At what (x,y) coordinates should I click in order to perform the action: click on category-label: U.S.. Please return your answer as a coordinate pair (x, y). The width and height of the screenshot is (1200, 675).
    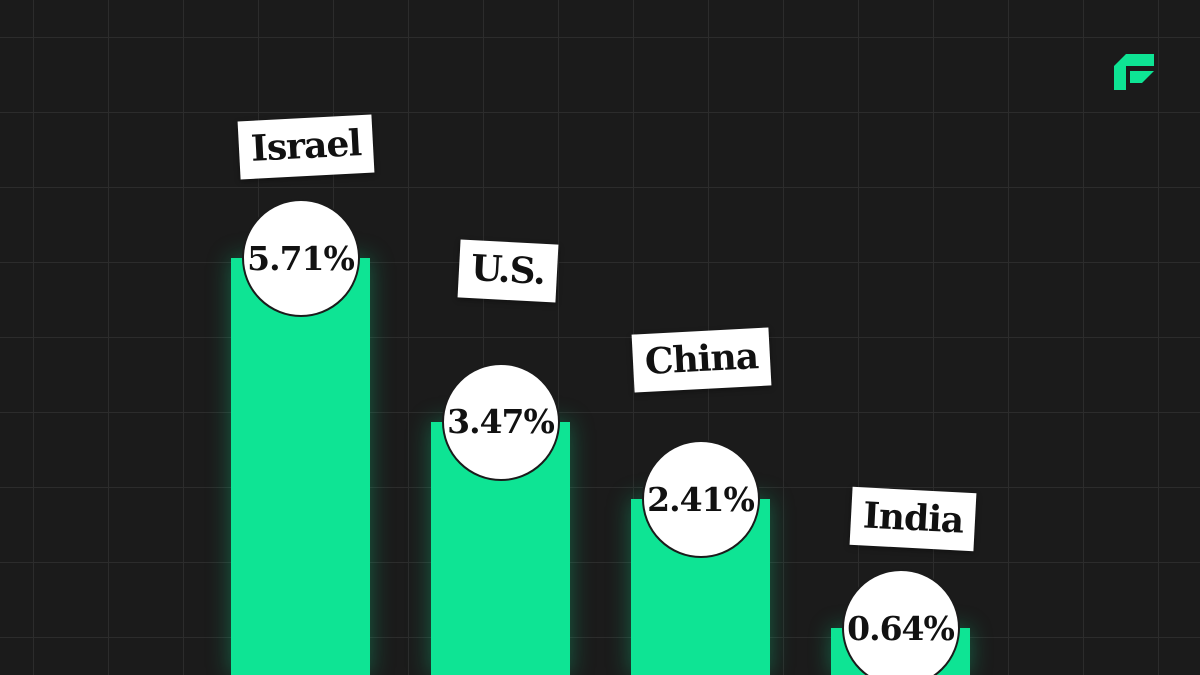
    Looking at the image, I should click on (508, 271).